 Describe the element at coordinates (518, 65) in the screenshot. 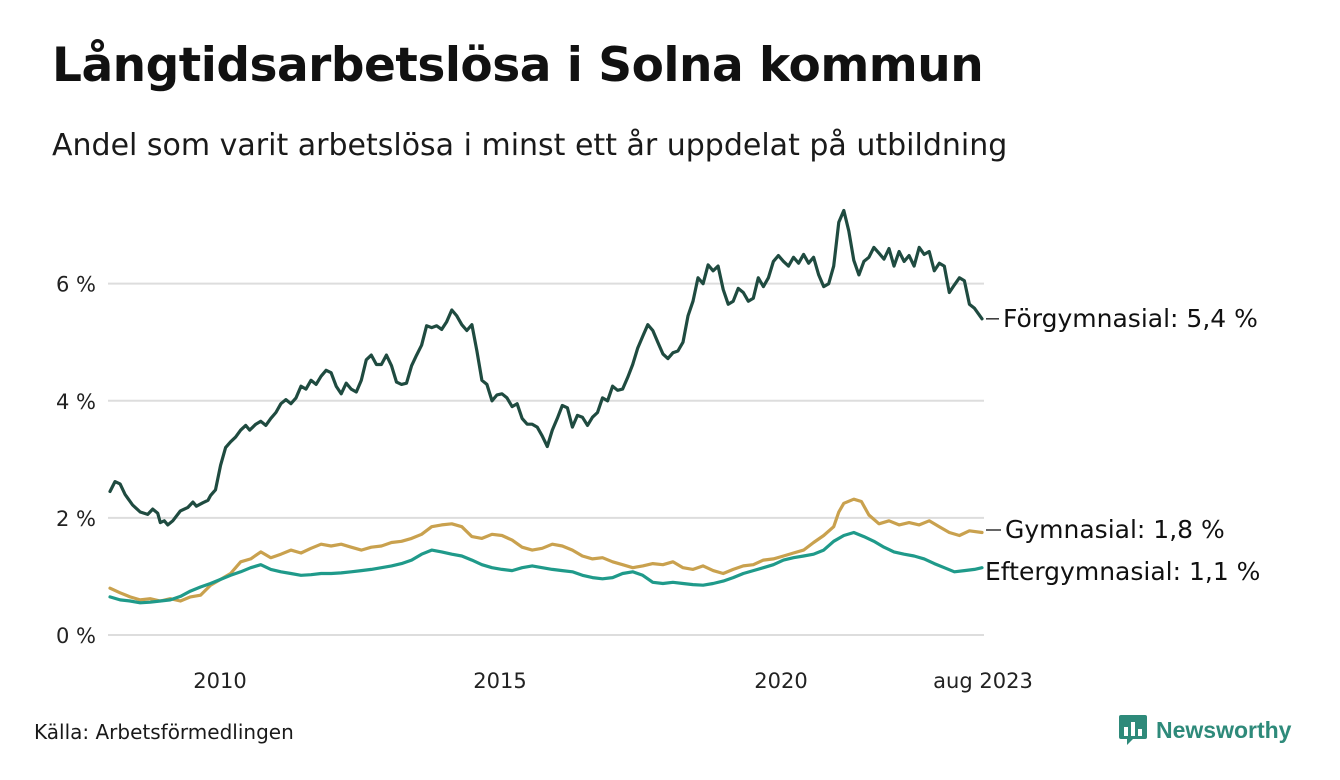

I see `chart-title: Långtidsarbetslösa i Solna kommun` at that location.